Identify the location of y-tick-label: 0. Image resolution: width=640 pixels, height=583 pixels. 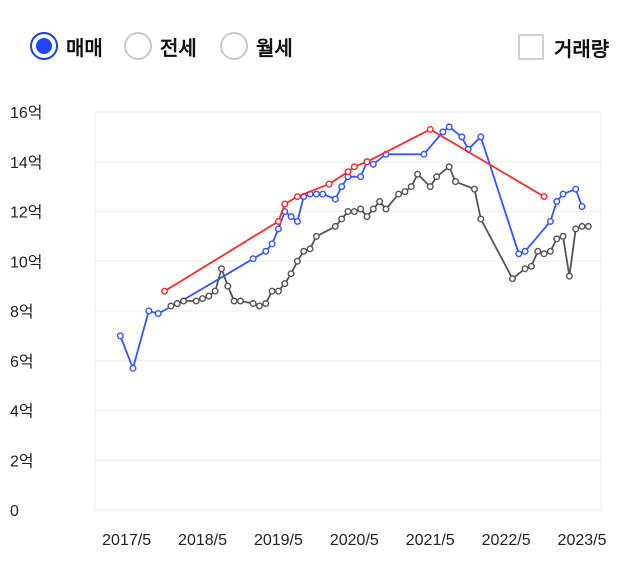
(14, 511).